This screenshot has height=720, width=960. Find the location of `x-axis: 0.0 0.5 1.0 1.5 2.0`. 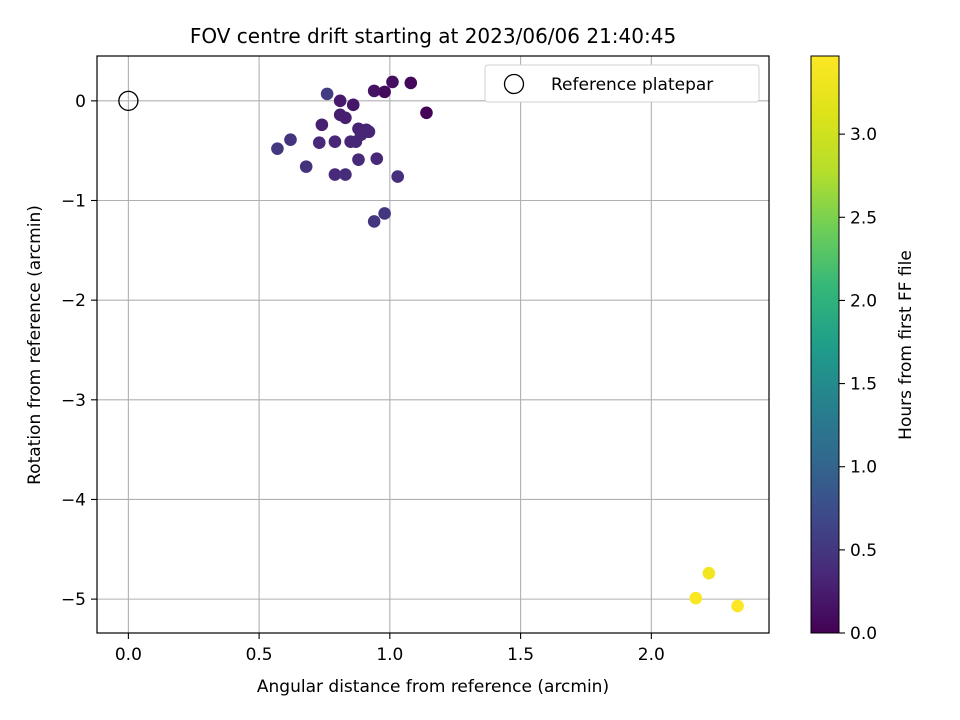

x-axis: 0.0 0.5 1.0 1.5 2.0 is located at coordinates (390, 649).